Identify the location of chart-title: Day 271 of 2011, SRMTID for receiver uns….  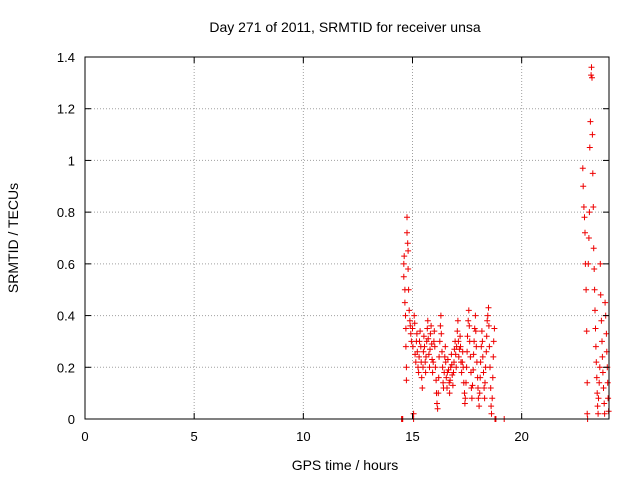
(345, 27).